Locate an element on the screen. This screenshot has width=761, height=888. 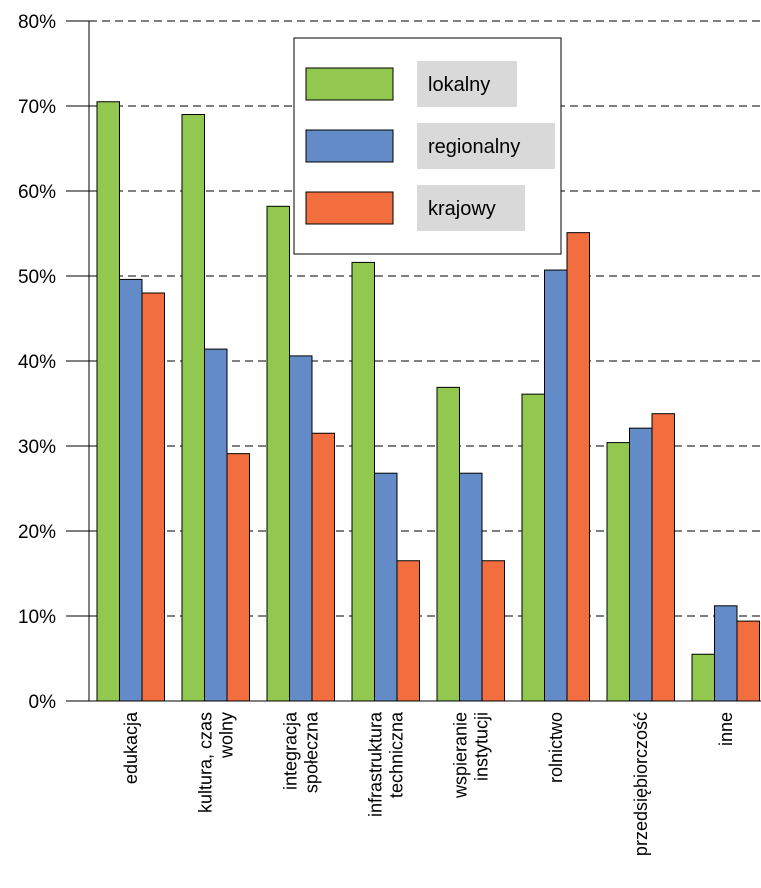
y-tick-label: 70% is located at coordinates (37, 107).